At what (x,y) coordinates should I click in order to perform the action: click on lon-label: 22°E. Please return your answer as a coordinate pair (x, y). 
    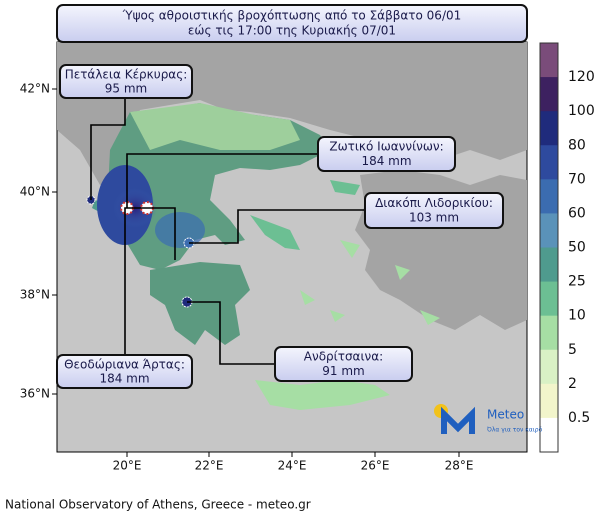
    Looking at the image, I should click on (209, 466).